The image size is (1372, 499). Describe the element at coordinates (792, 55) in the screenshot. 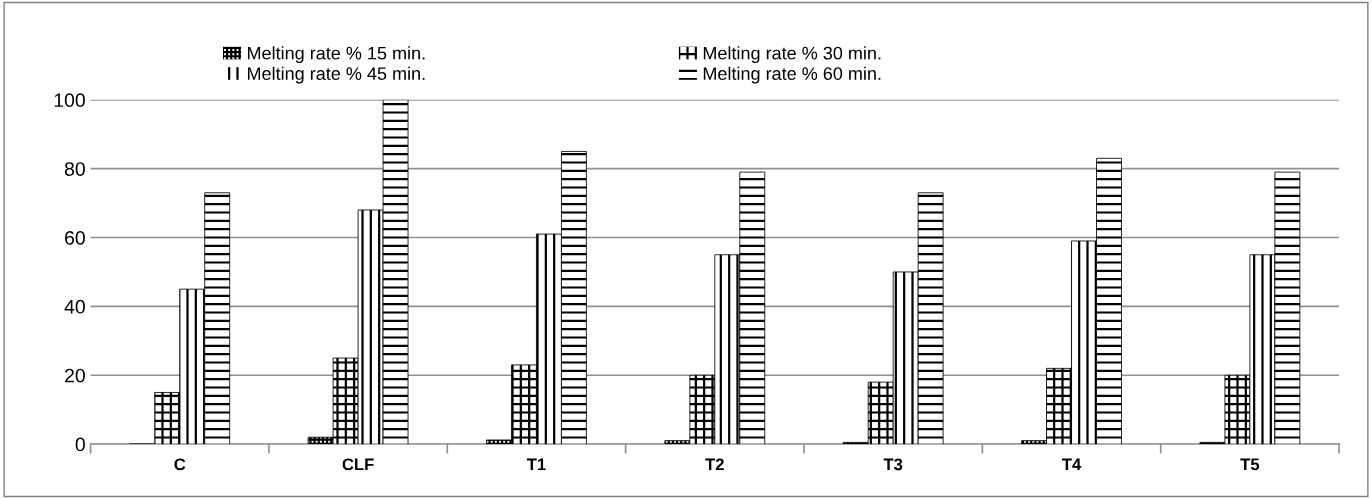

I see `legend-label: Melting rate % 30 min.` at that location.